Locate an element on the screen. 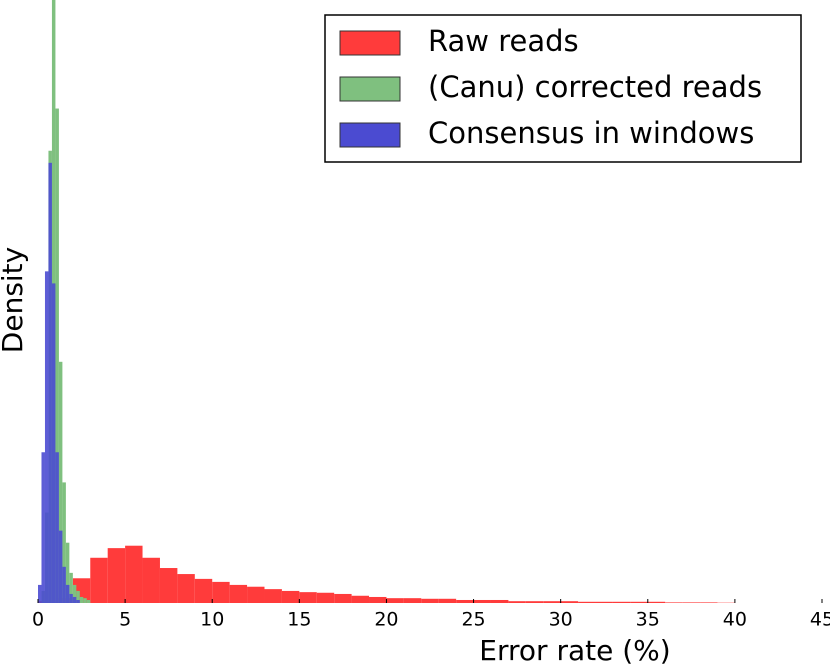 The height and width of the screenshot is (668, 830). x-tick-label: 35 is located at coordinates (648, 620).